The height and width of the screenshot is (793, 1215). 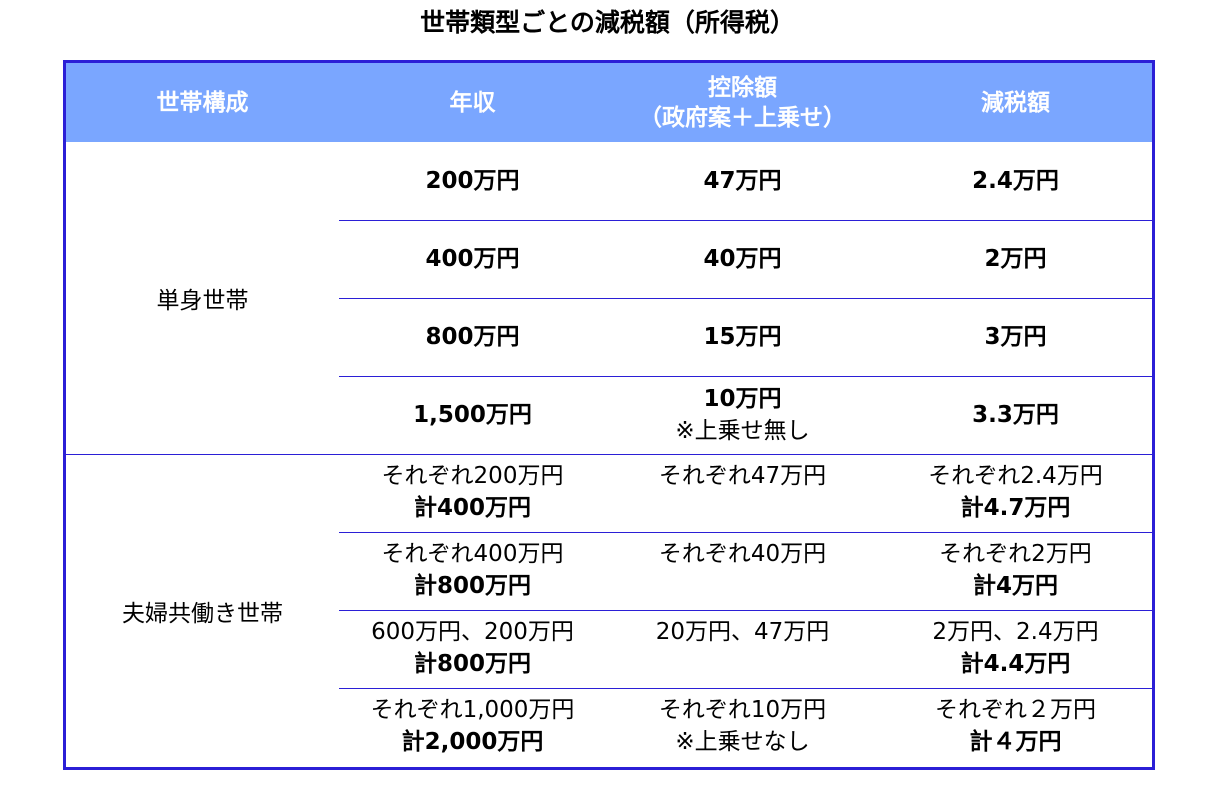 What do you see at coordinates (1015, 337) in the screenshot?
I see `single-row-3-reduction: 3万円` at bounding box center [1015, 337].